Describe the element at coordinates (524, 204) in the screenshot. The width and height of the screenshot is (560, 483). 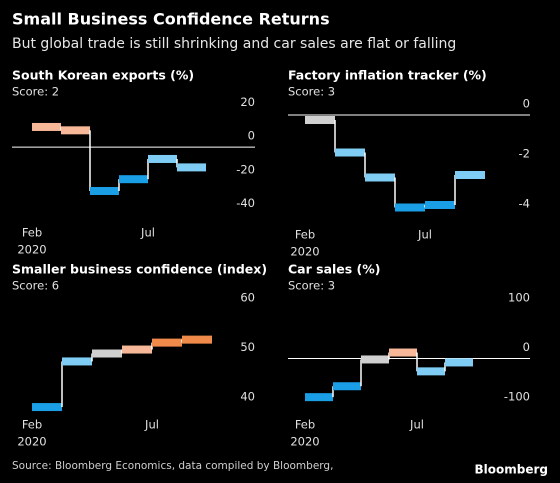
I see `y-tick-label: -4` at that location.